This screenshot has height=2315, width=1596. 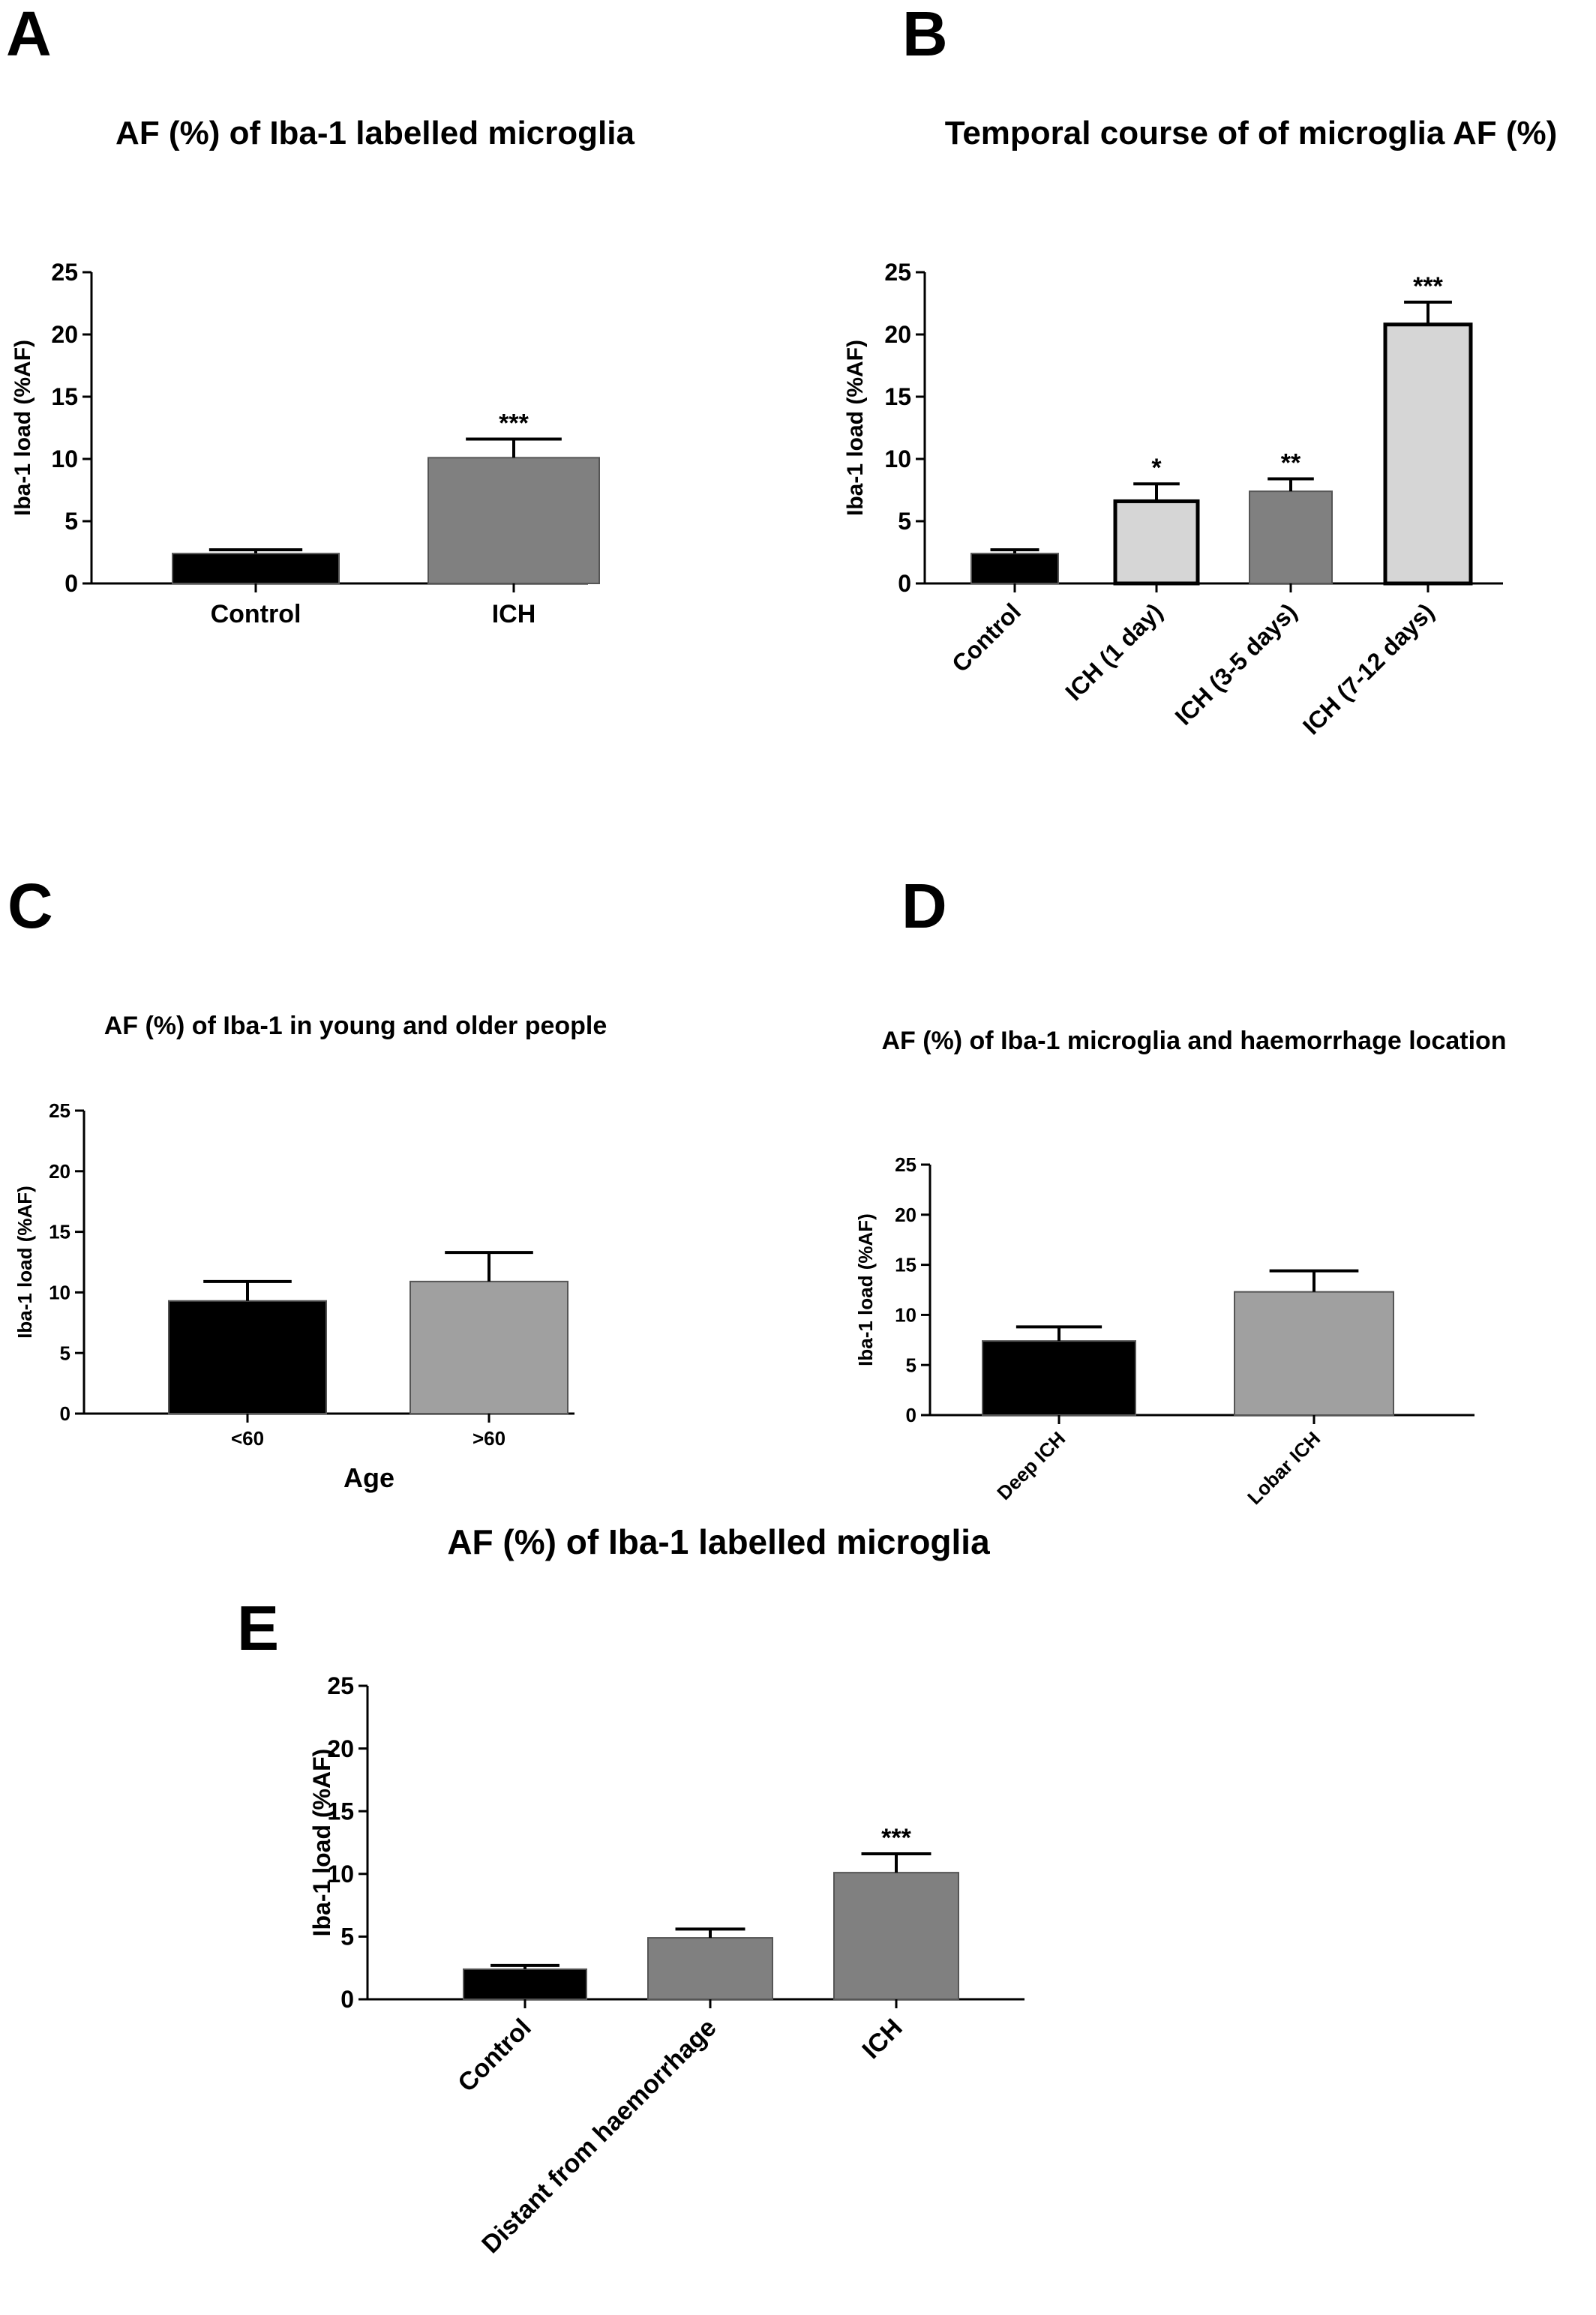 What do you see at coordinates (29, 34) in the screenshot?
I see `panel-letter: A` at bounding box center [29, 34].